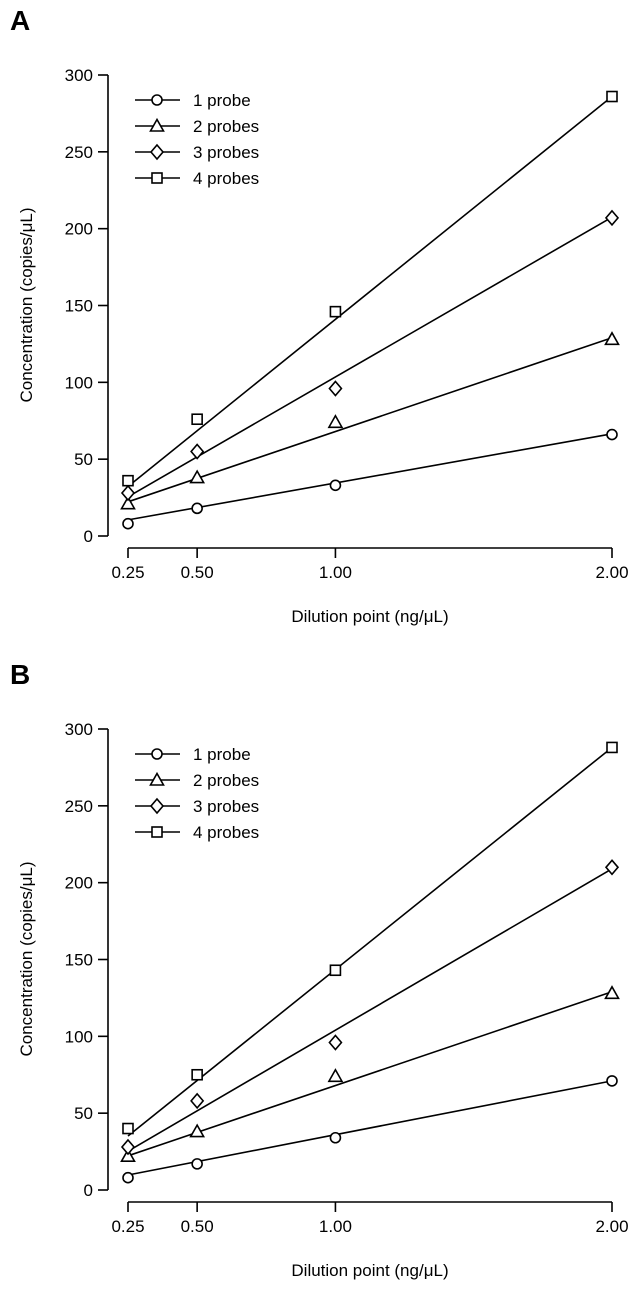 This screenshot has height=1308, width=635. What do you see at coordinates (226, 152) in the screenshot?
I see `chart-a-legend-label: 3 probes` at bounding box center [226, 152].